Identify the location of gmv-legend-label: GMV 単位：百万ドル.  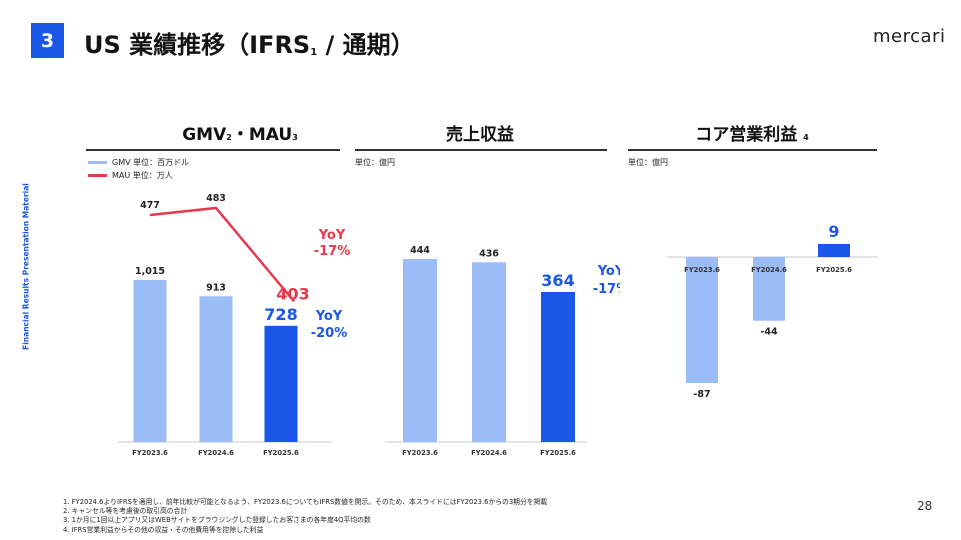
(151, 162).